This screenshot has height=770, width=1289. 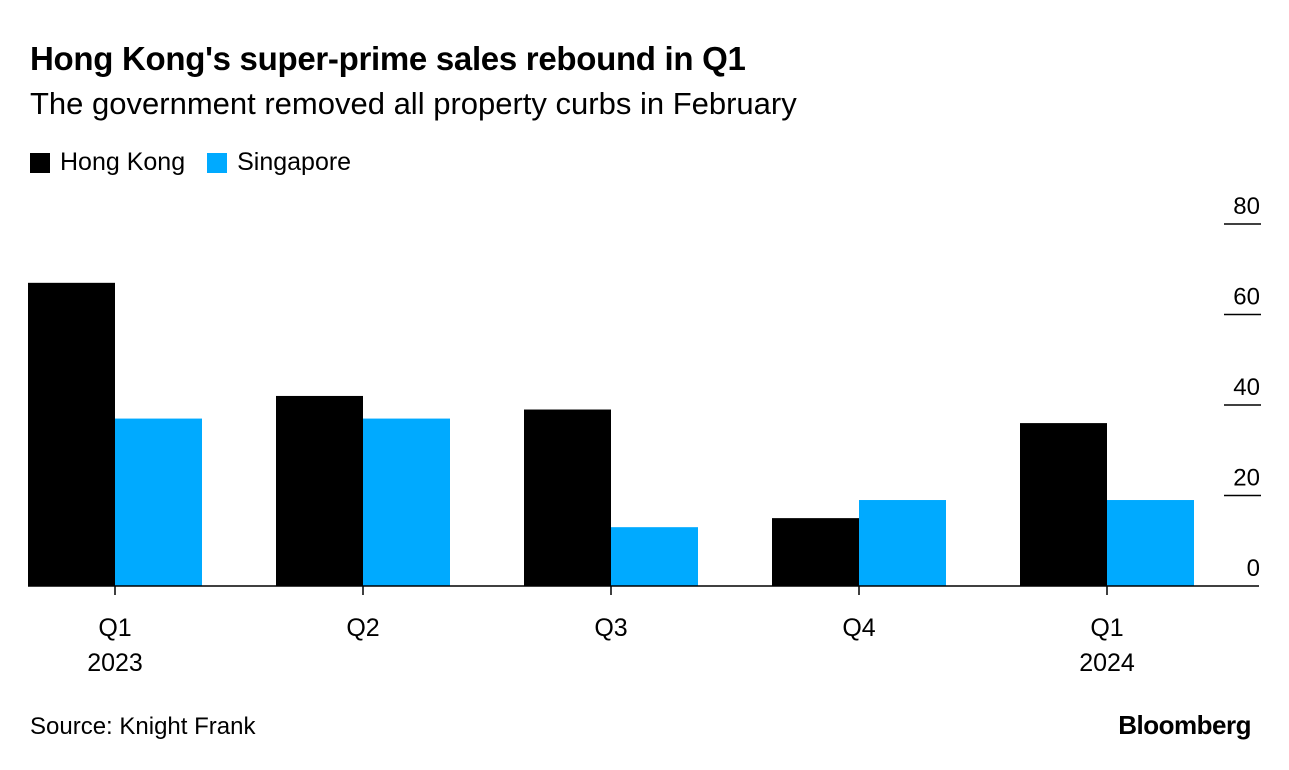 What do you see at coordinates (201, 162) in the screenshot?
I see `legend: Hong Kong Singapore` at bounding box center [201, 162].